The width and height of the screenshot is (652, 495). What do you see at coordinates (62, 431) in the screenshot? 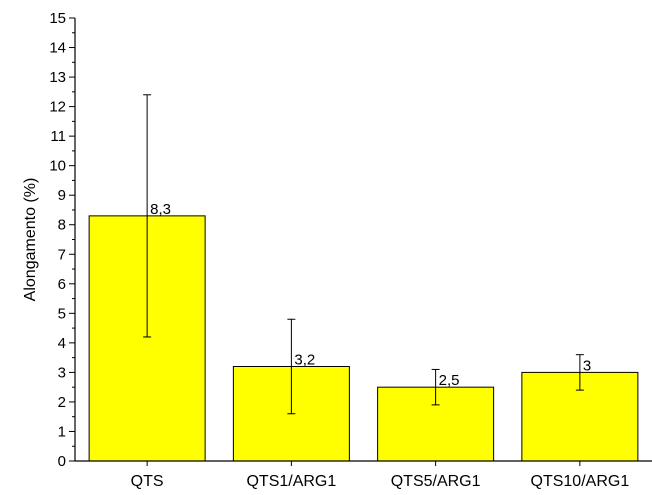
I see `y-tick-label: 1` at bounding box center [62, 431].